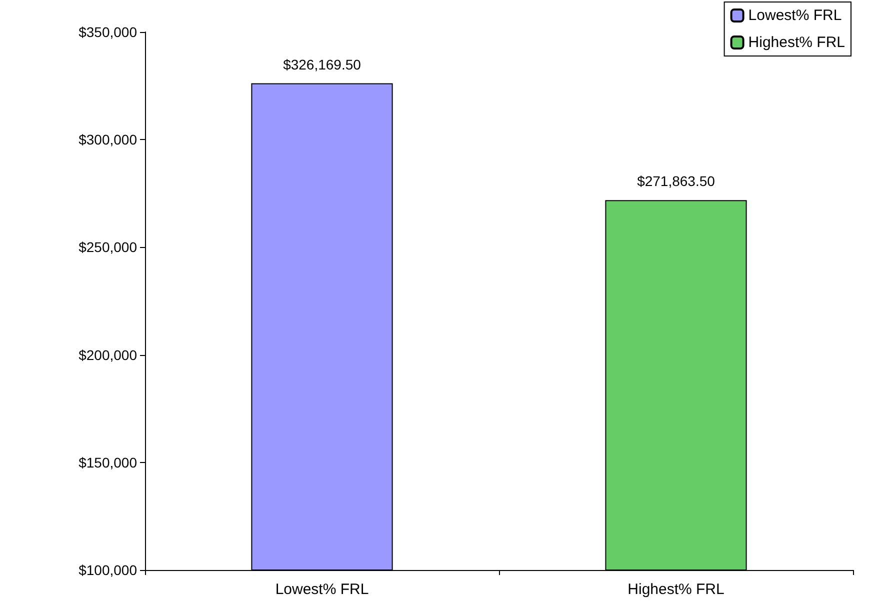 This screenshot has height=616, width=893. What do you see at coordinates (108, 570) in the screenshot?
I see `y-tick-label: $100,000` at bounding box center [108, 570].